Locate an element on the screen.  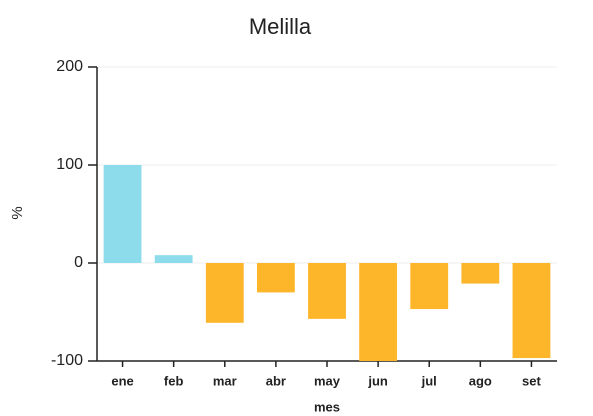
x-tick-label: set is located at coordinates (531, 380).